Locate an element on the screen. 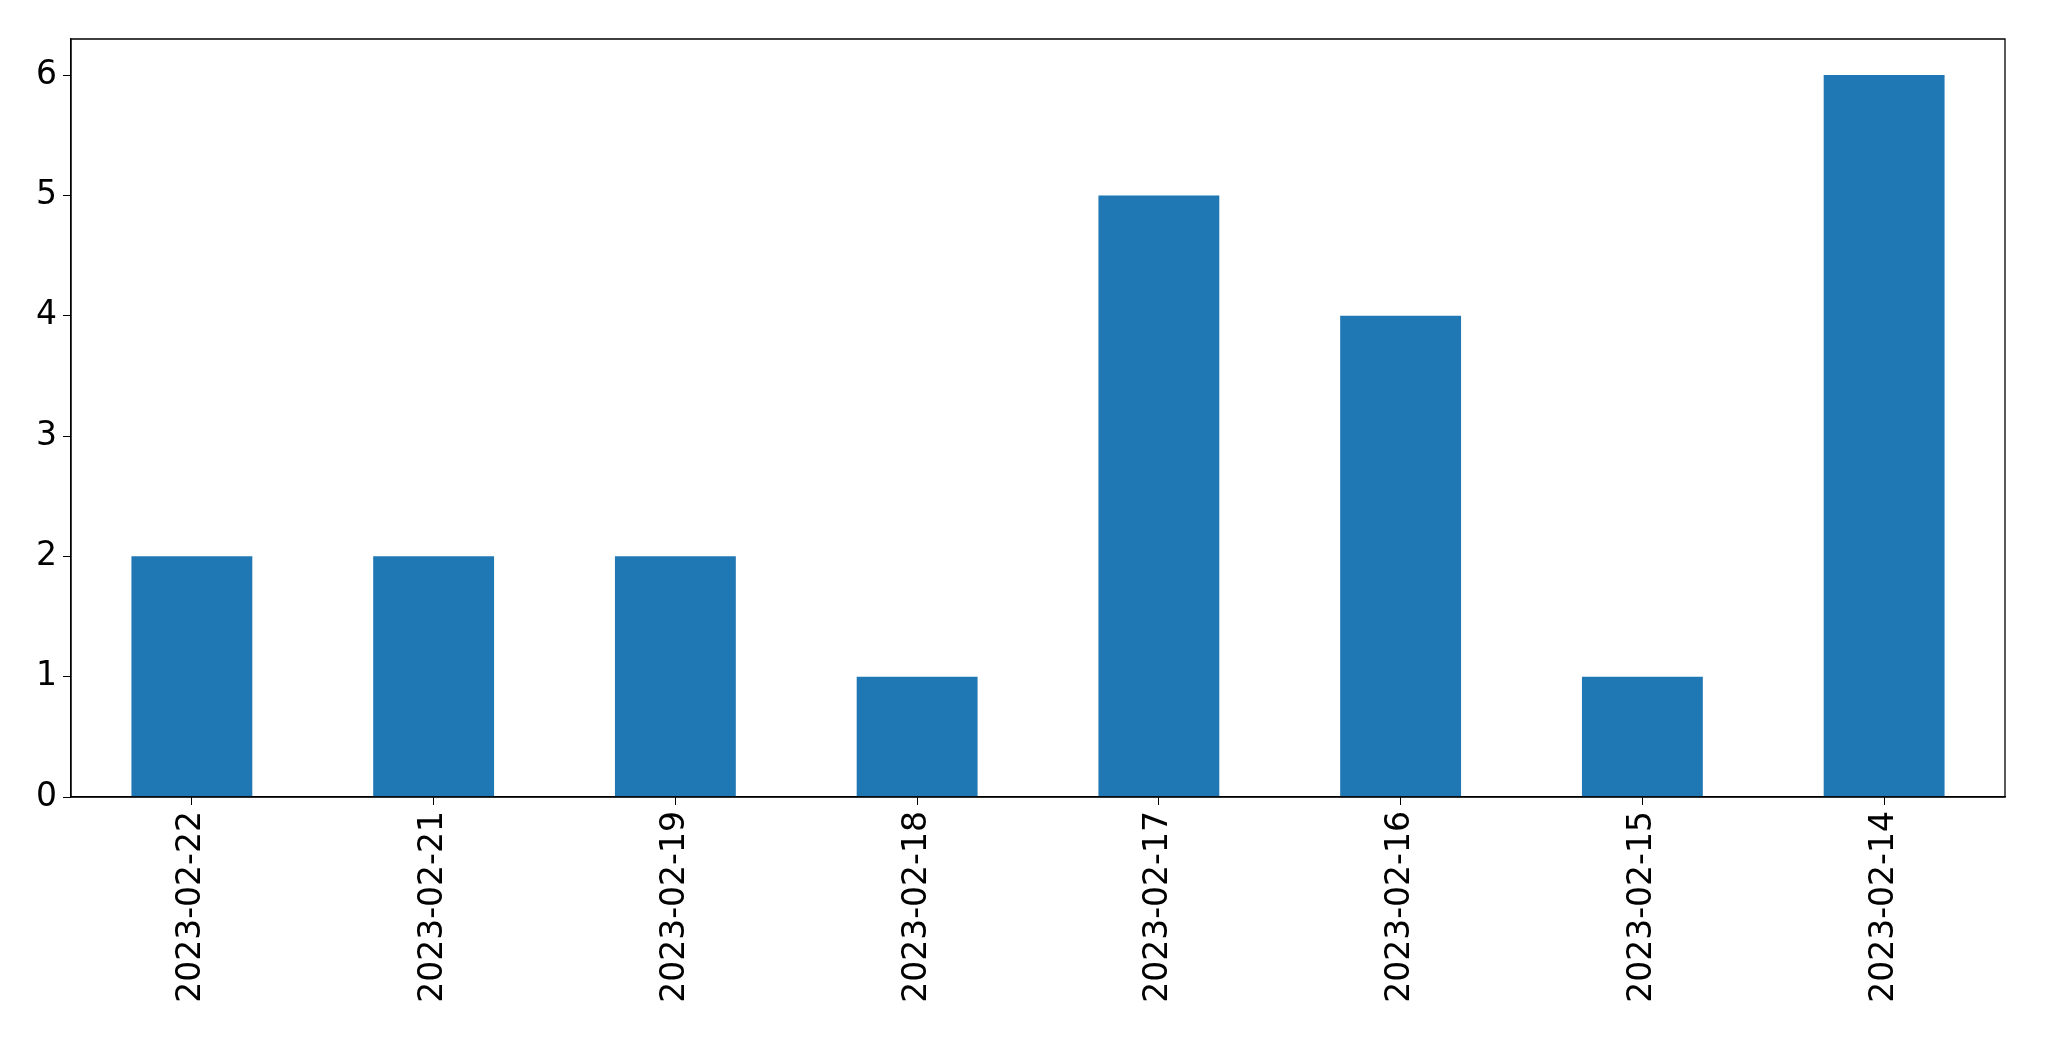 This screenshot has width=2049, height=1061. y-tick-label: 2 is located at coordinates (46, 553).